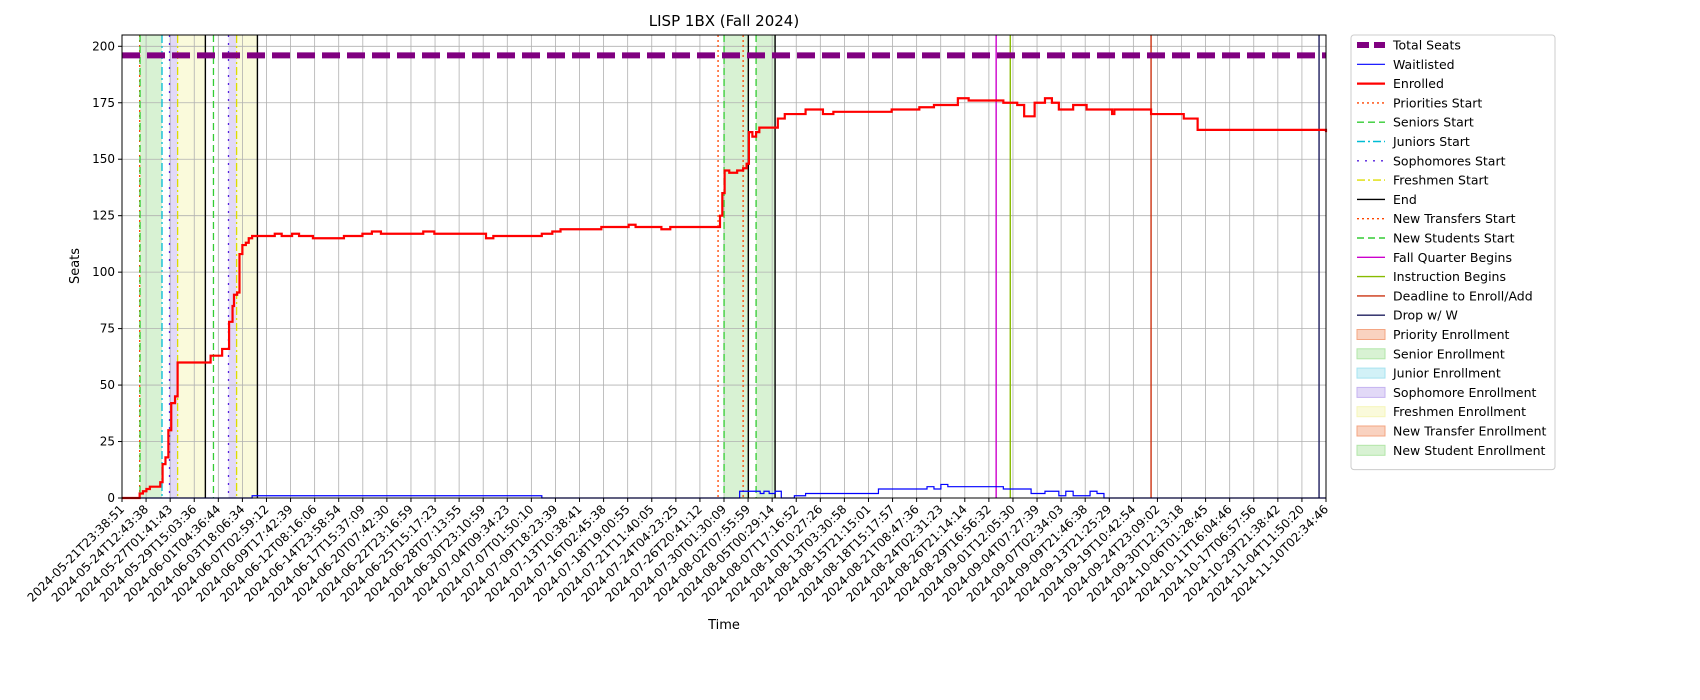 The height and width of the screenshot is (700, 1700). What do you see at coordinates (75, 266) in the screenshot?
I see `y-axis-label: Seats` at bounding box center [75, 266].